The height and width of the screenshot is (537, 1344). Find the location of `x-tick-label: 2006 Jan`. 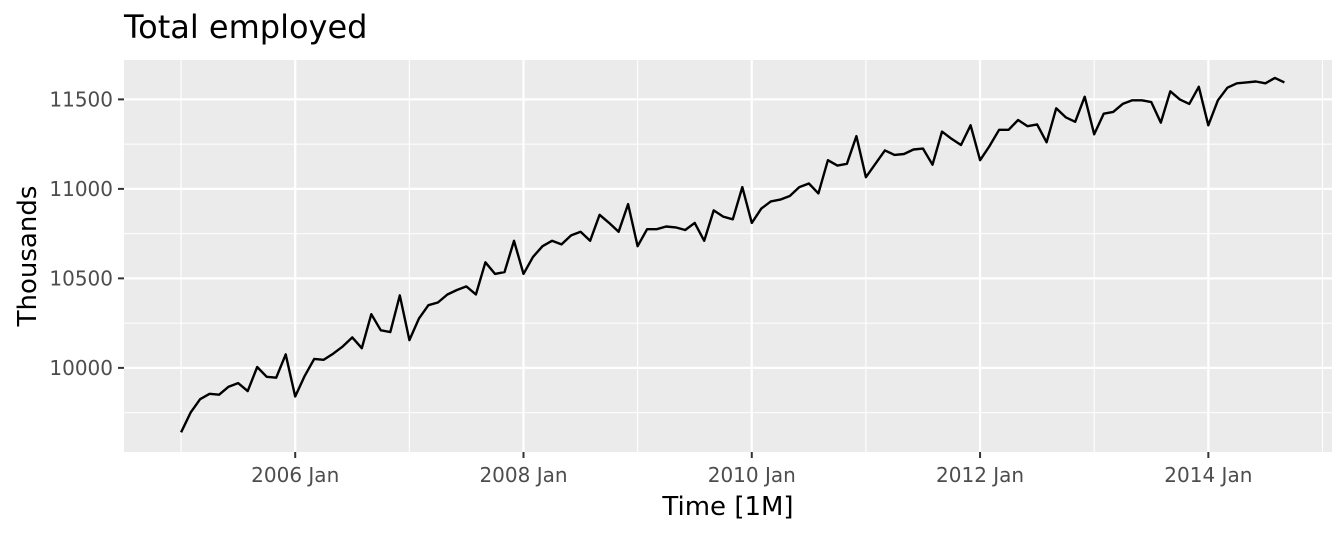

x-tick-label: 2006 Jan is located at coordinates (295, 475).